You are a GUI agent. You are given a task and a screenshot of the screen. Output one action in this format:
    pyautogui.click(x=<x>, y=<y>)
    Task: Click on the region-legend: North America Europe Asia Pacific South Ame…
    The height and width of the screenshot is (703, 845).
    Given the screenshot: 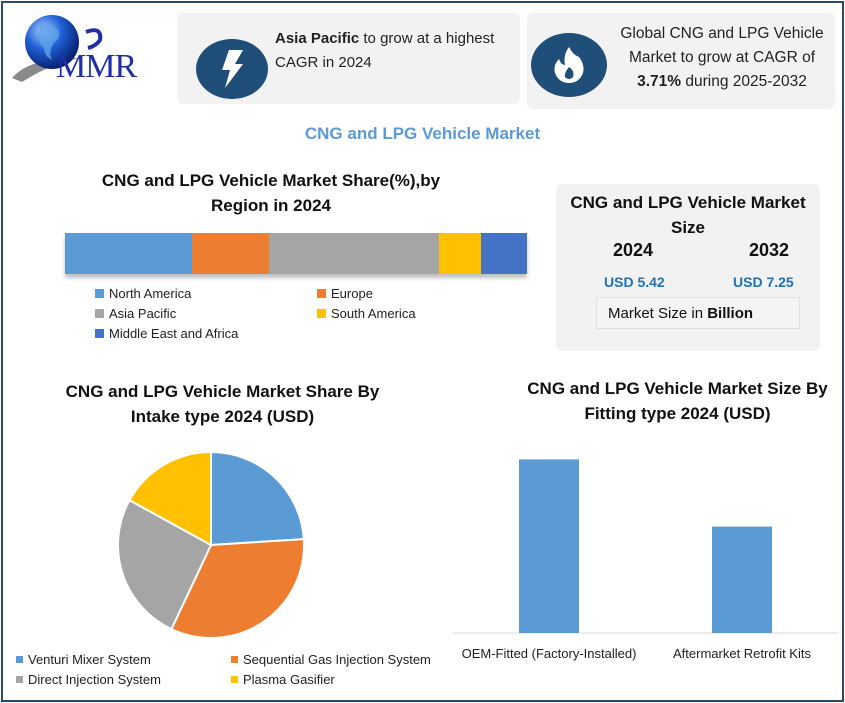 What is the action you would take?
    pyautogui.click(x=315, y=316)
    